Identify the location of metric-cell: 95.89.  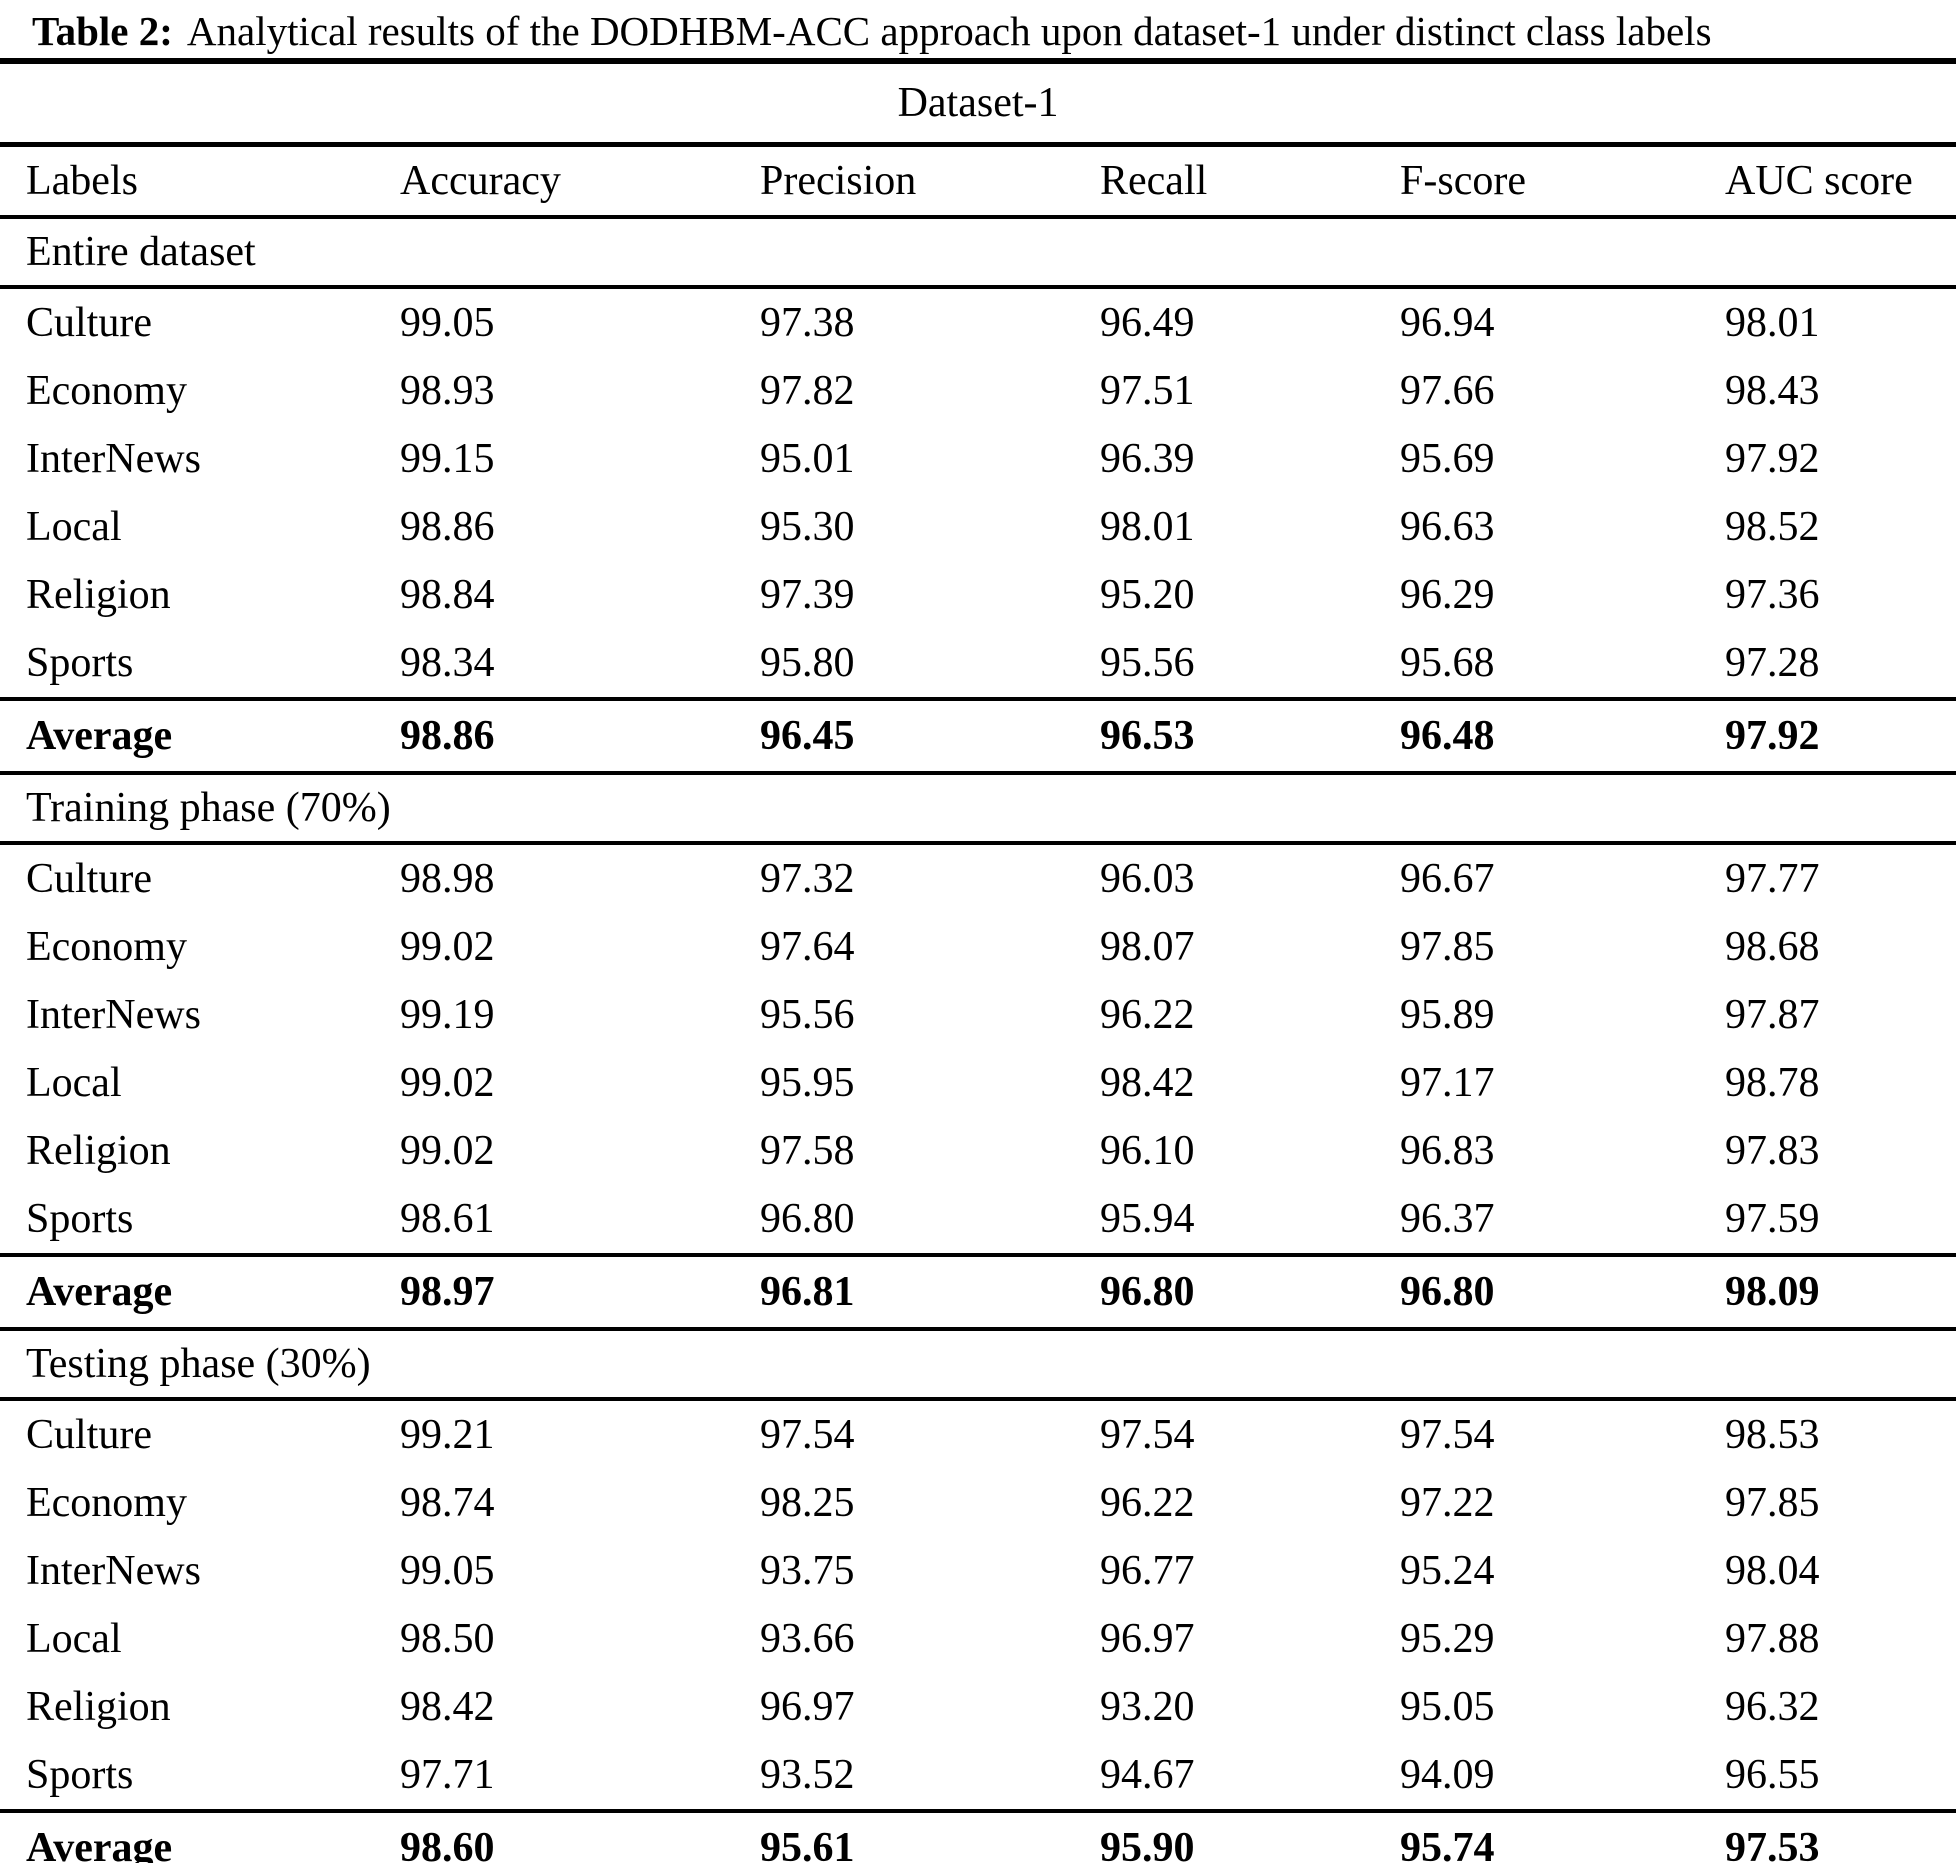
(1447, 1015).